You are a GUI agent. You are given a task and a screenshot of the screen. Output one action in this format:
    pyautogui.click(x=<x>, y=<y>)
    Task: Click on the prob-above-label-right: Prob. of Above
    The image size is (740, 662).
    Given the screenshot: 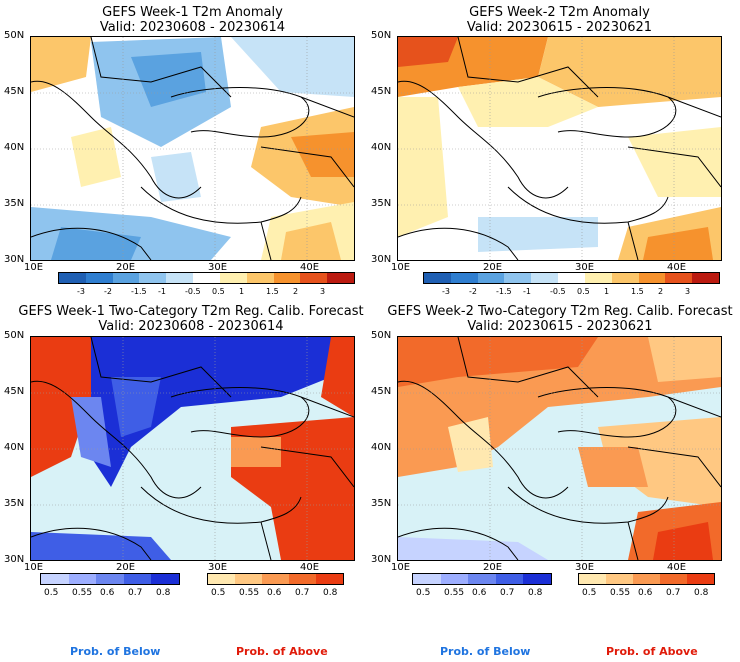 What is the action you would take?
    pyautogui.click(x=652, y=651)
    